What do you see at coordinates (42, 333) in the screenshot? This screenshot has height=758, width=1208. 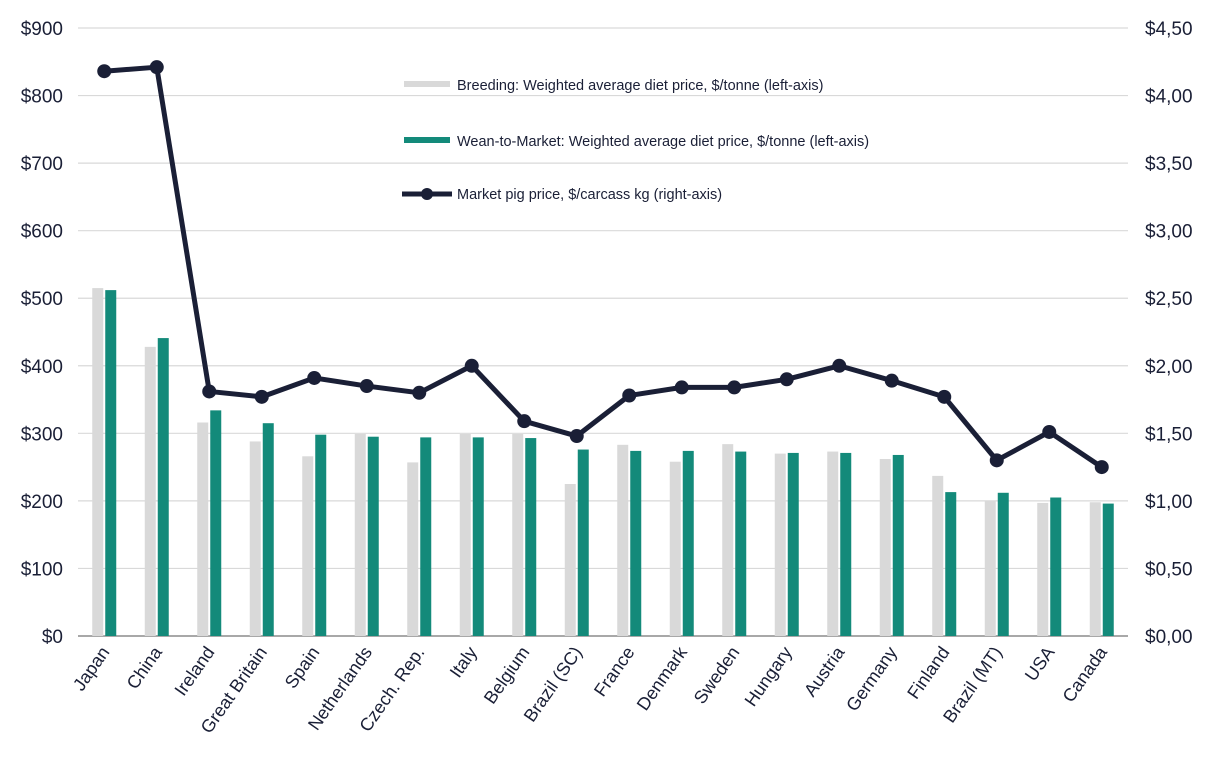 I see `left-axis: $0 $100 $200 $300 $400 $500 $600 $700 $800 $900` at bounding box center [42, 333].